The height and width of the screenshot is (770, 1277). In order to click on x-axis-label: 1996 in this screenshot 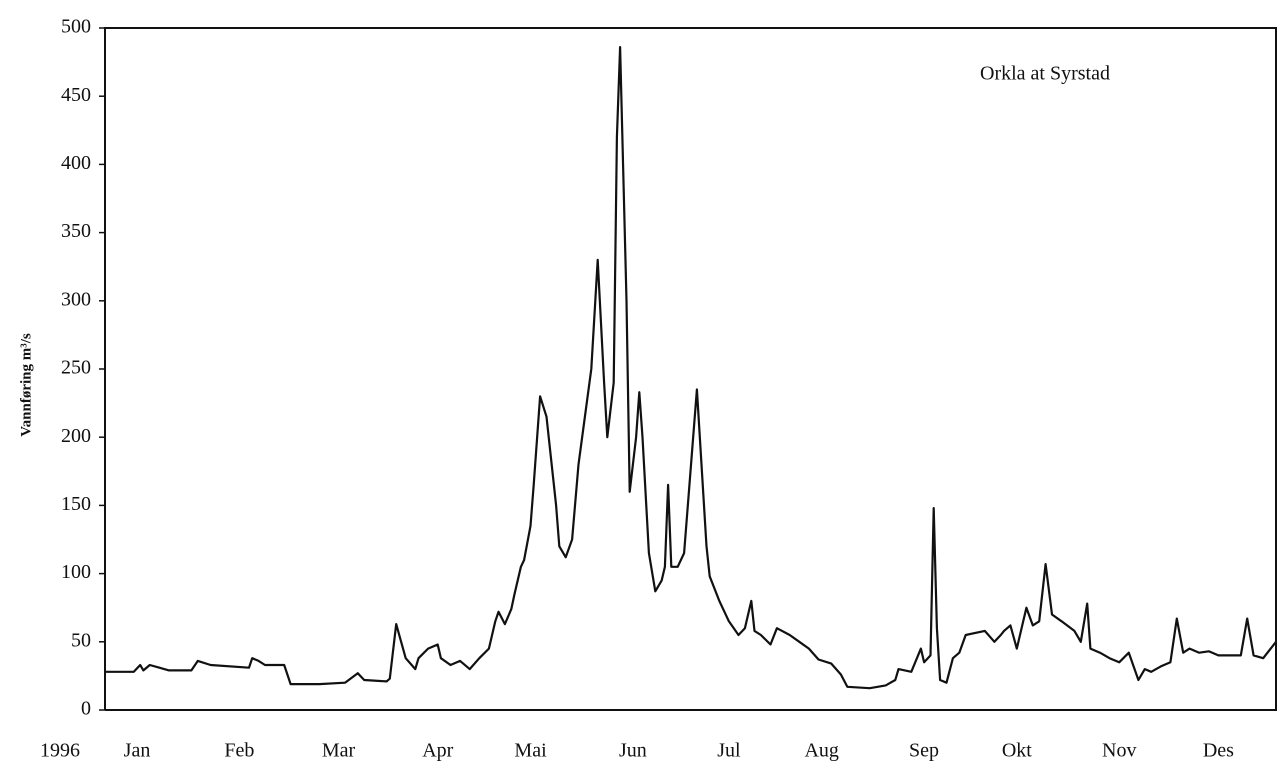, I will do `click(60, 751)`.